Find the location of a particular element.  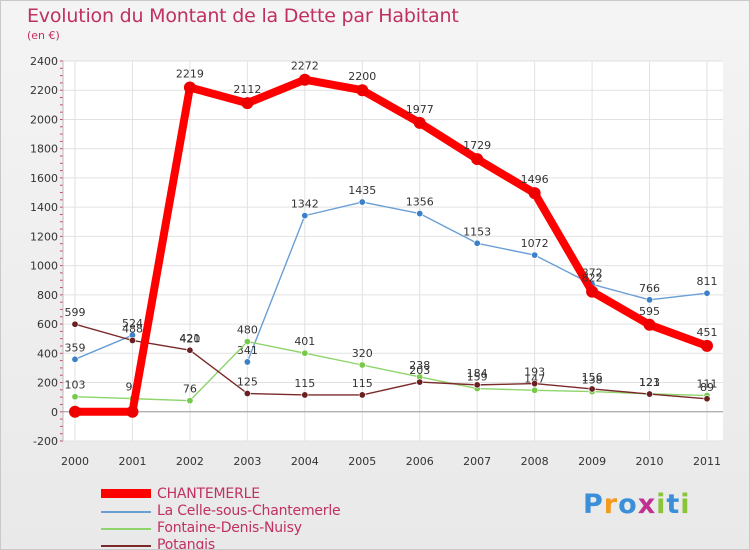

legend-swatch-chantemerle is located at coordinates (126, 493).